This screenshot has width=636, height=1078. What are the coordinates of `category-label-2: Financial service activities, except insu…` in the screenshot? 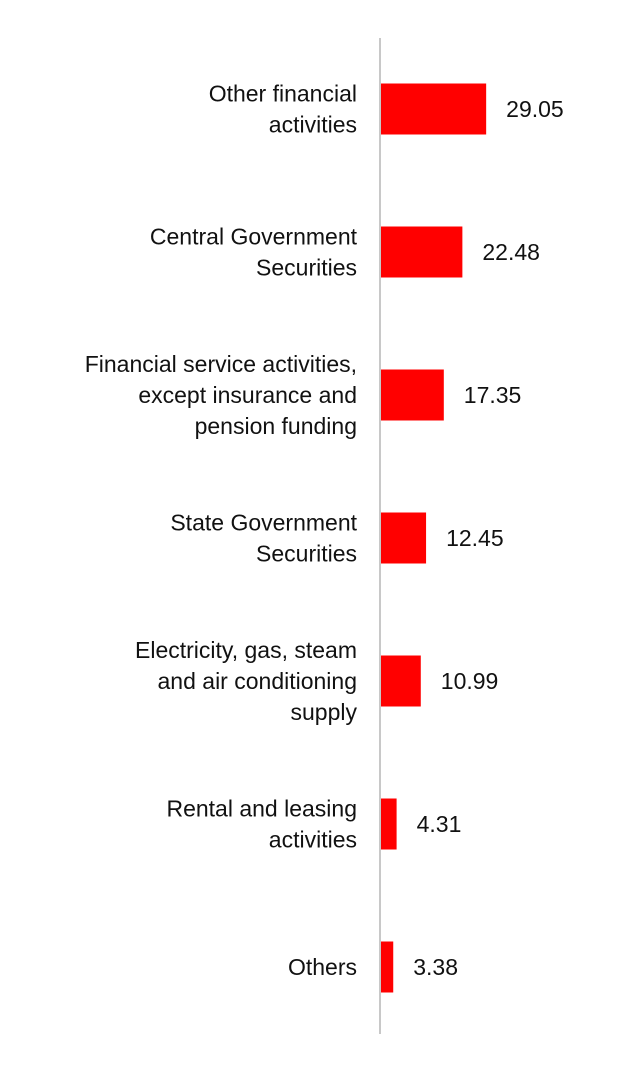 It's located at (221, 395).